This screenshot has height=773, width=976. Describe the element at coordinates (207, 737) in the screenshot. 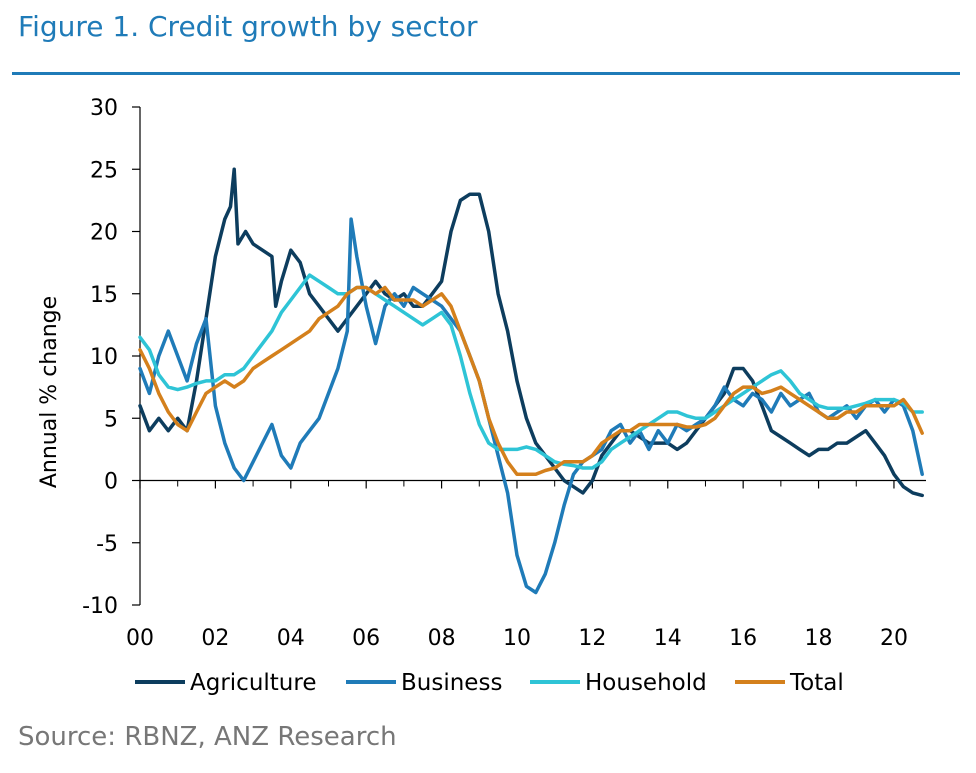

I see `source-note: Source: RBNZ, ANZ Research` at that location.